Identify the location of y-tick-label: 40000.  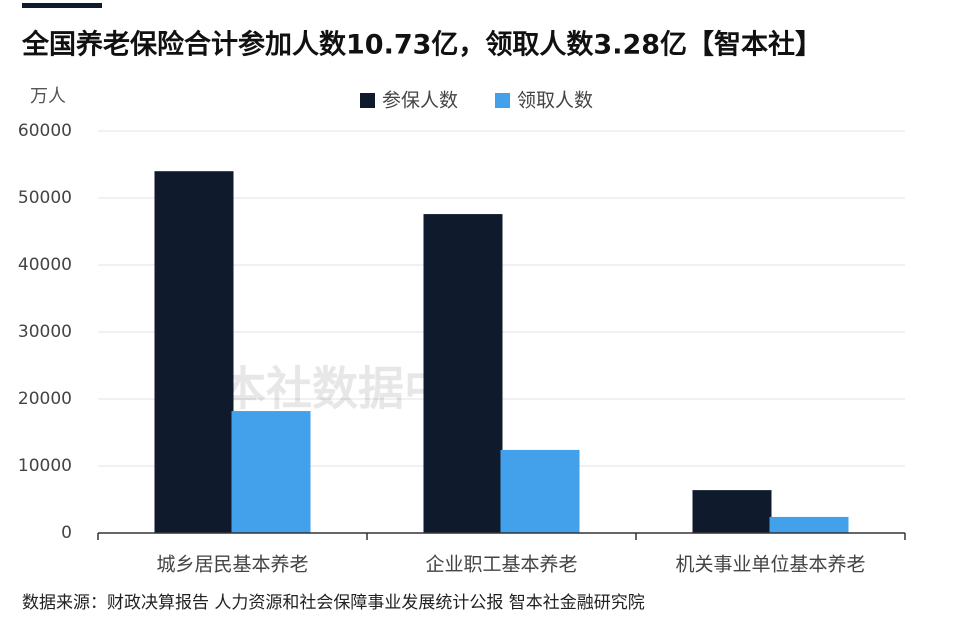
(45, 265).